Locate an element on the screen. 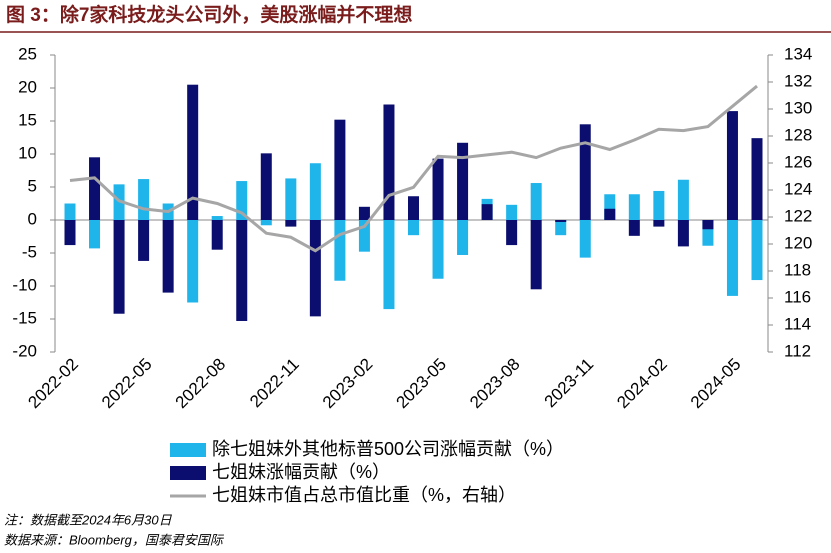  x-tick-label: 2023-05 is located at coordinates (421, 384).